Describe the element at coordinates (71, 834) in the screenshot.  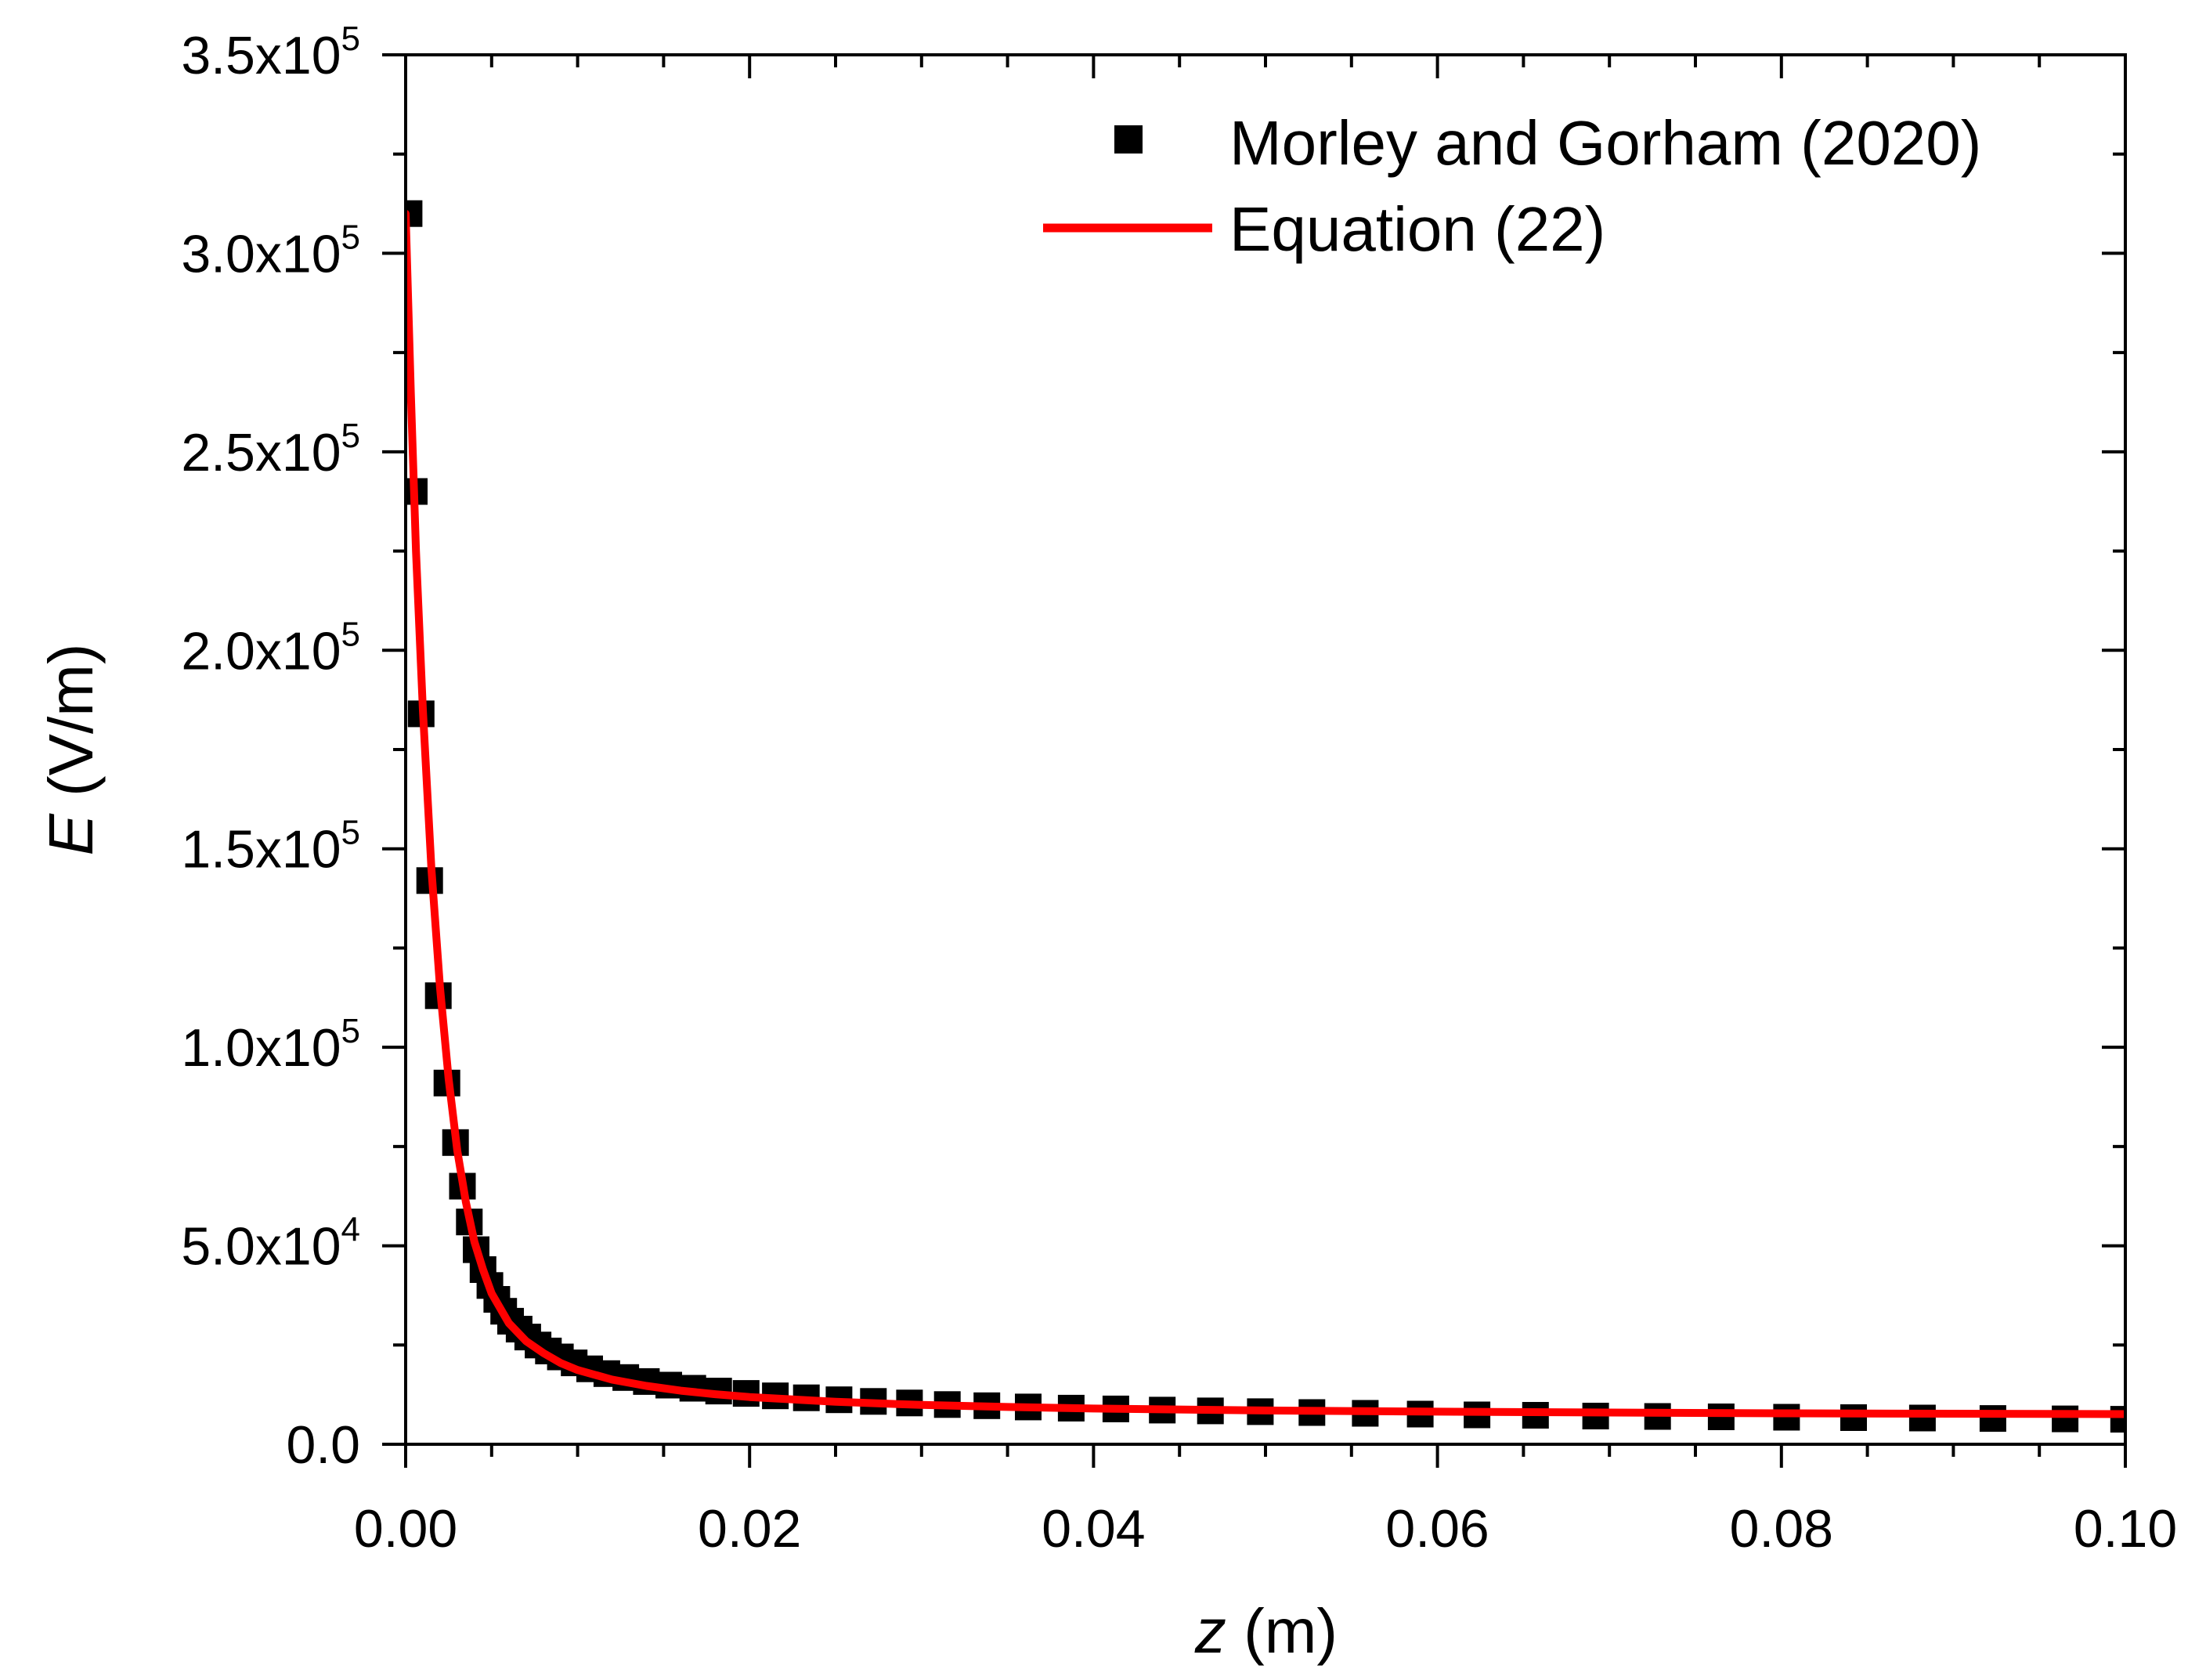
I see `y-axis-variable: E` at that location.